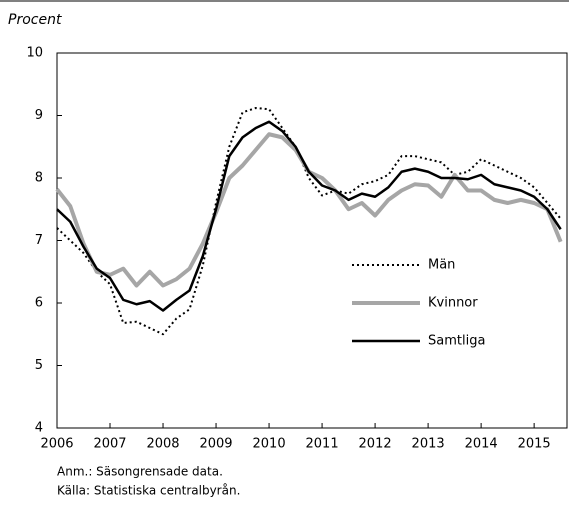 The width and height of the screenshot is (569, 507). Describe the element at coordinates (534, 444) in the screenshot. I see `x-tick-label: 2015` at that location.